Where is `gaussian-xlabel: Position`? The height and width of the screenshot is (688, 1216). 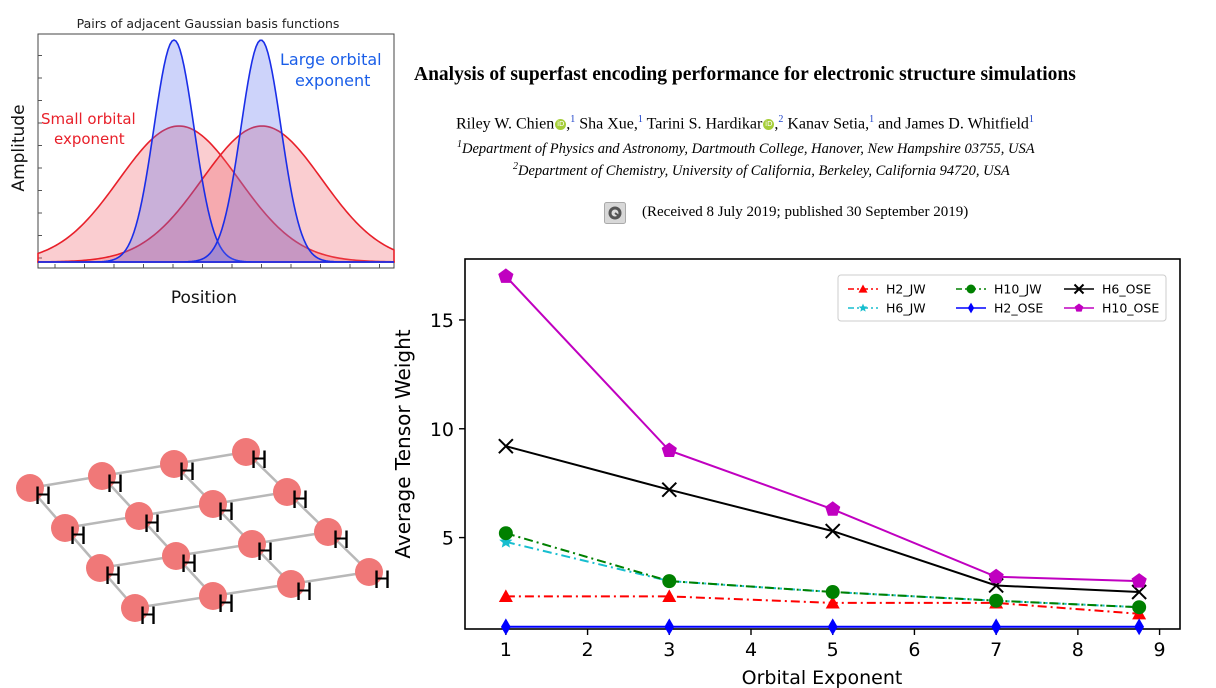 gaussian-xlabel: Position is located at coordinates (204, 298).